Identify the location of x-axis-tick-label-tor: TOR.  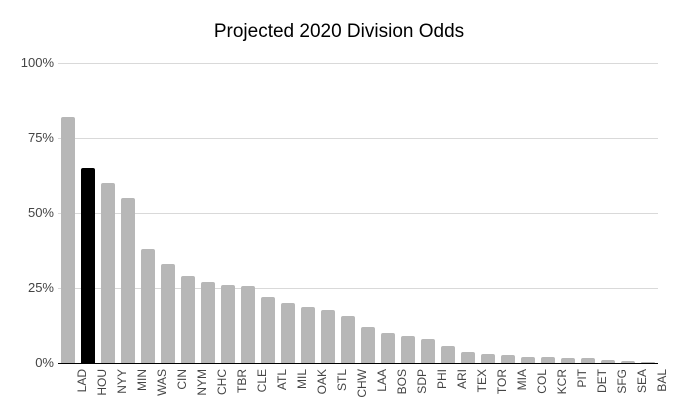
(502, 382).